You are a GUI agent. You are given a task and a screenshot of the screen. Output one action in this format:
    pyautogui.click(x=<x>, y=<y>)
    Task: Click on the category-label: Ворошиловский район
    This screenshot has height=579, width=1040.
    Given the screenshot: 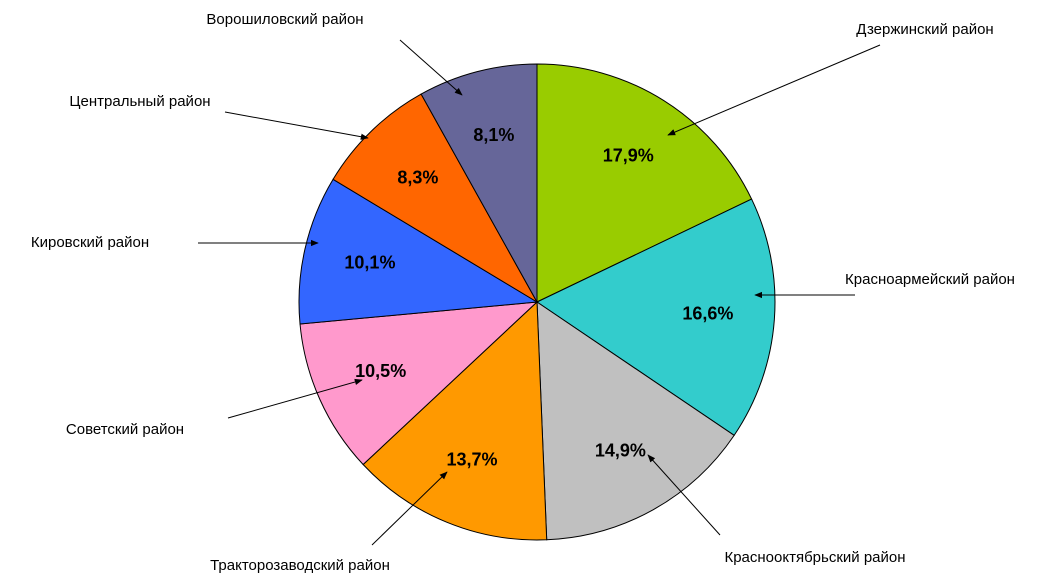 What is the action you would take?
    pyautogui.click(x=285, y=19)
    